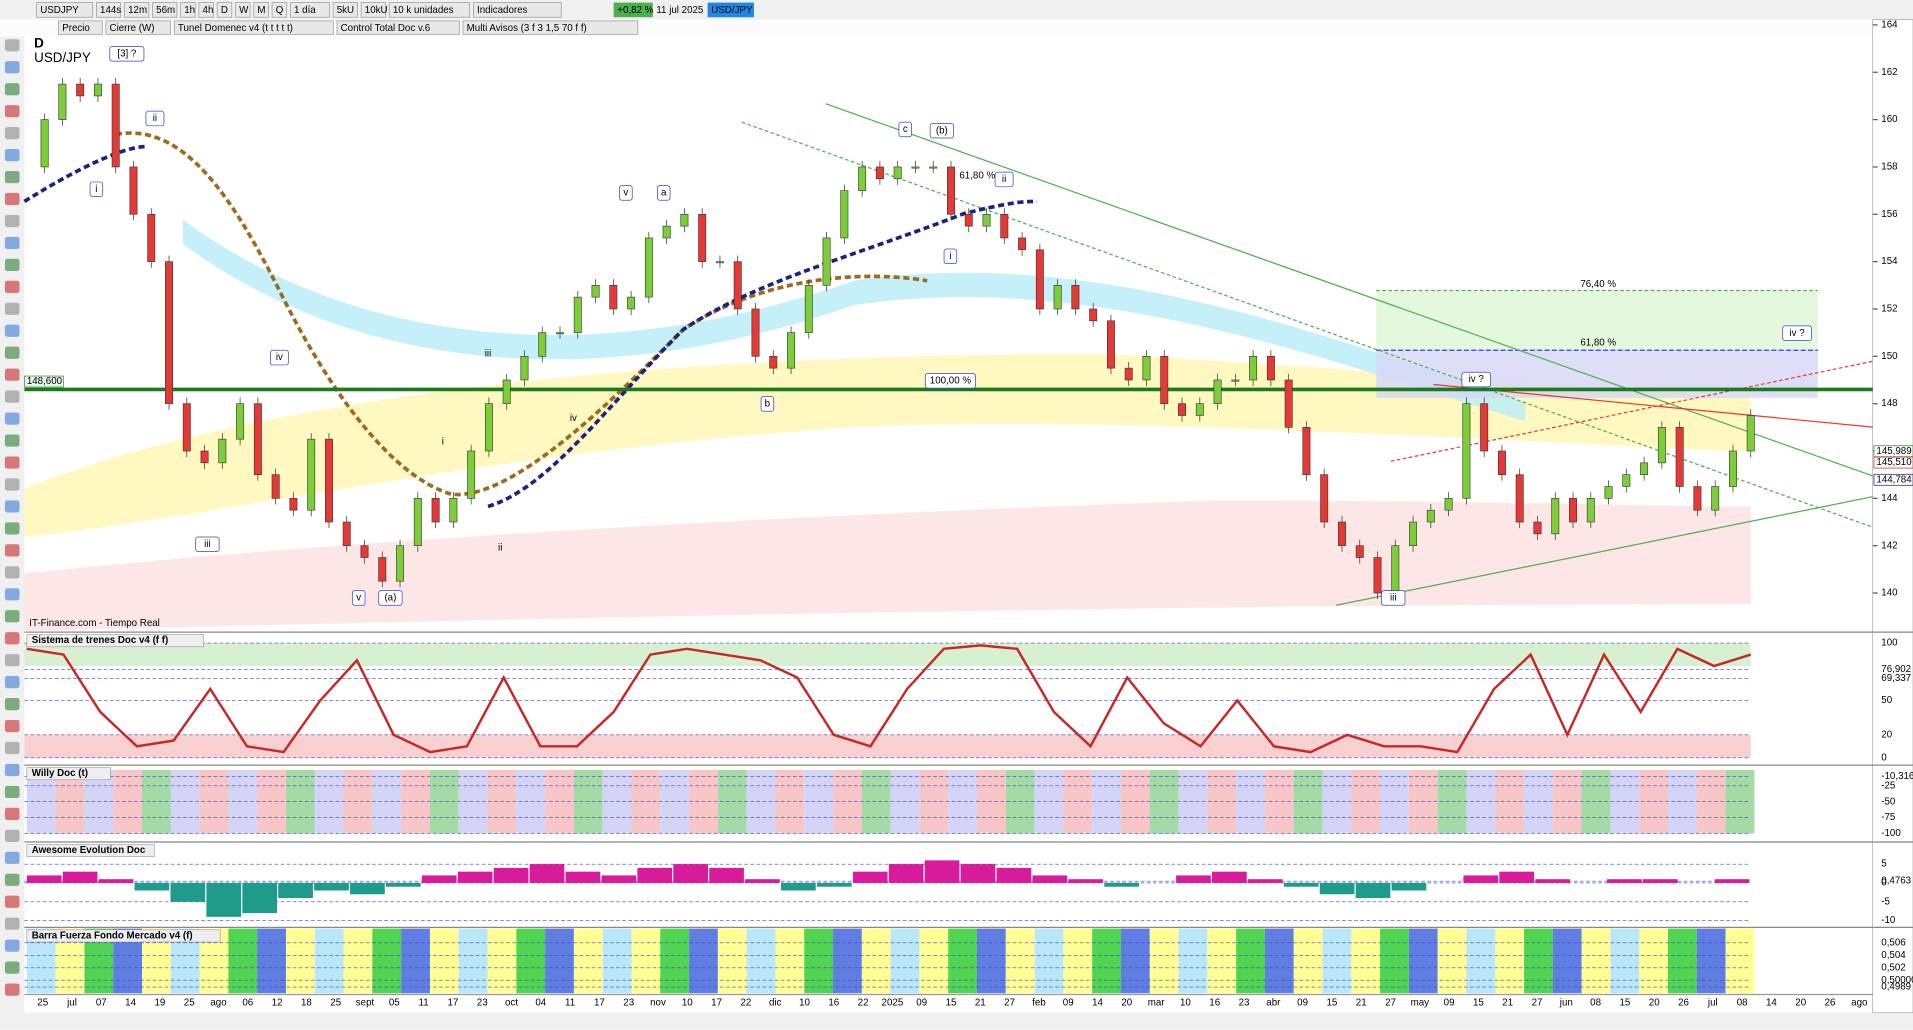 This screenshot has width=1913, height=1030. Describe the element at coordinates (1477, 379) in the screenshot. I see `wave-label: iv ?` at that location.